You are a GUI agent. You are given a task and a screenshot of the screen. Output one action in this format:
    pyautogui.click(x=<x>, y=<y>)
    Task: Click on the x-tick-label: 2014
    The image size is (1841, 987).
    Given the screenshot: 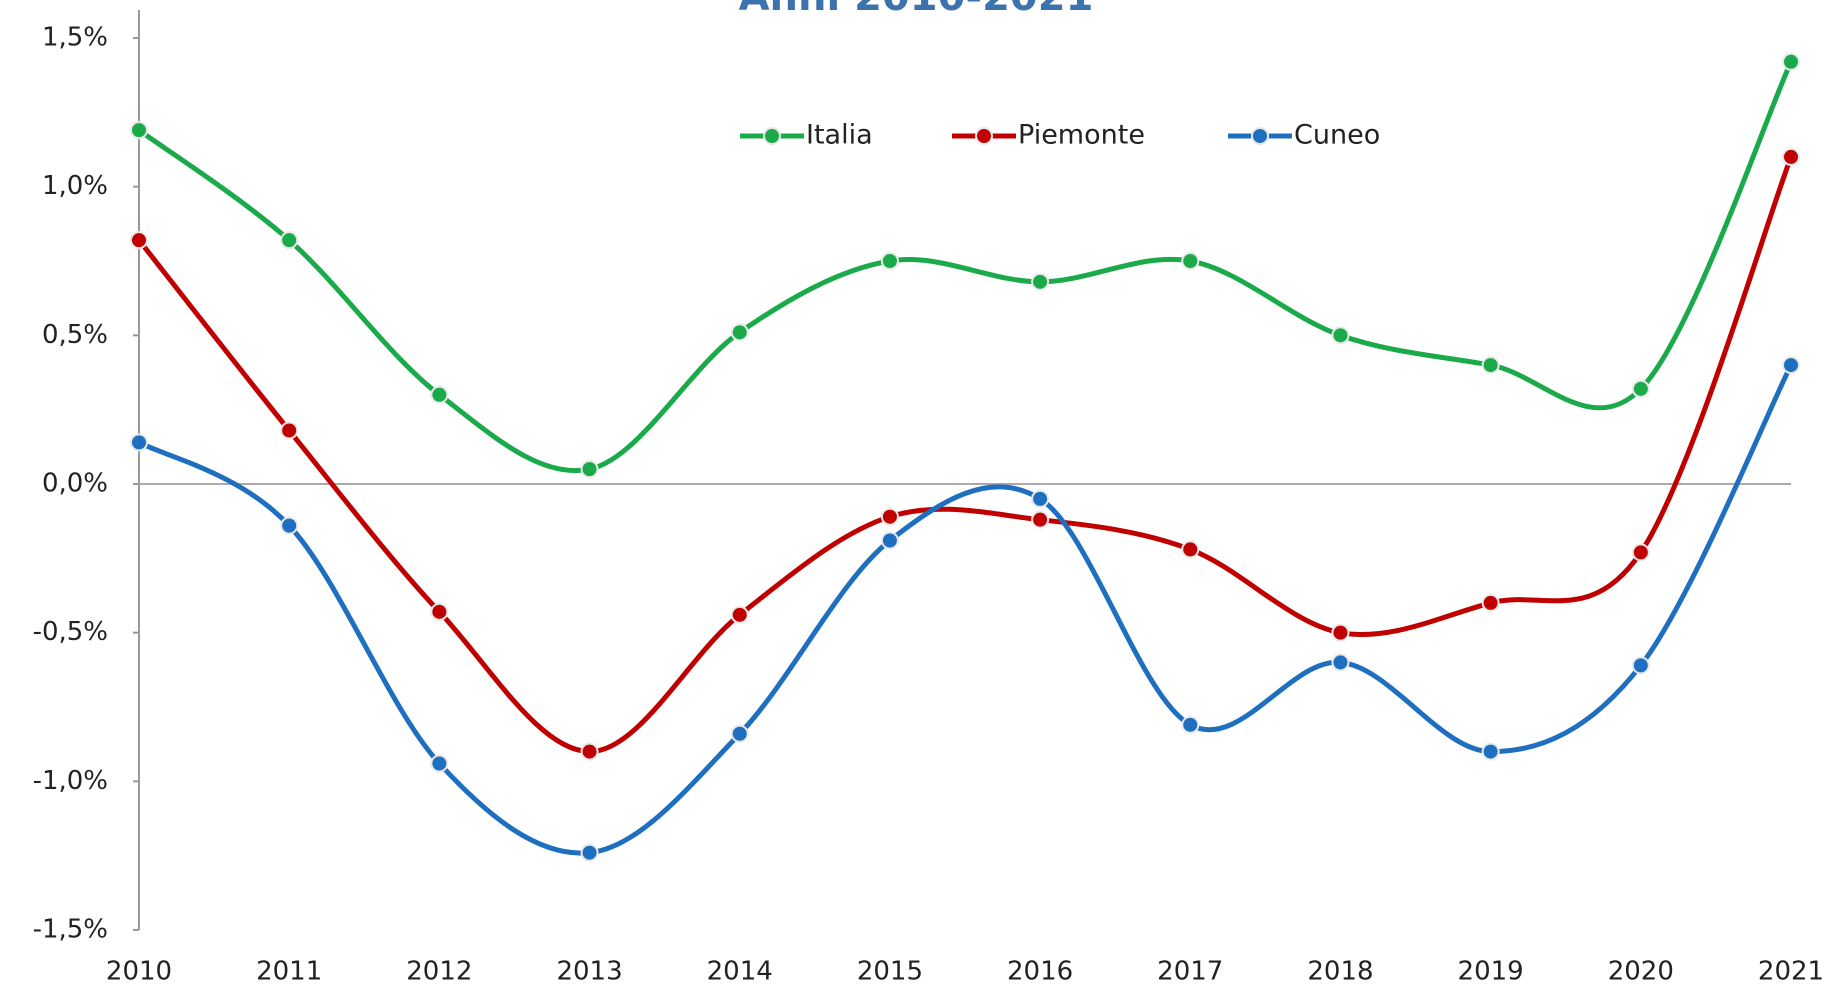 What is the action you would take?
    pyautogui.click(x=740, y=972)
    